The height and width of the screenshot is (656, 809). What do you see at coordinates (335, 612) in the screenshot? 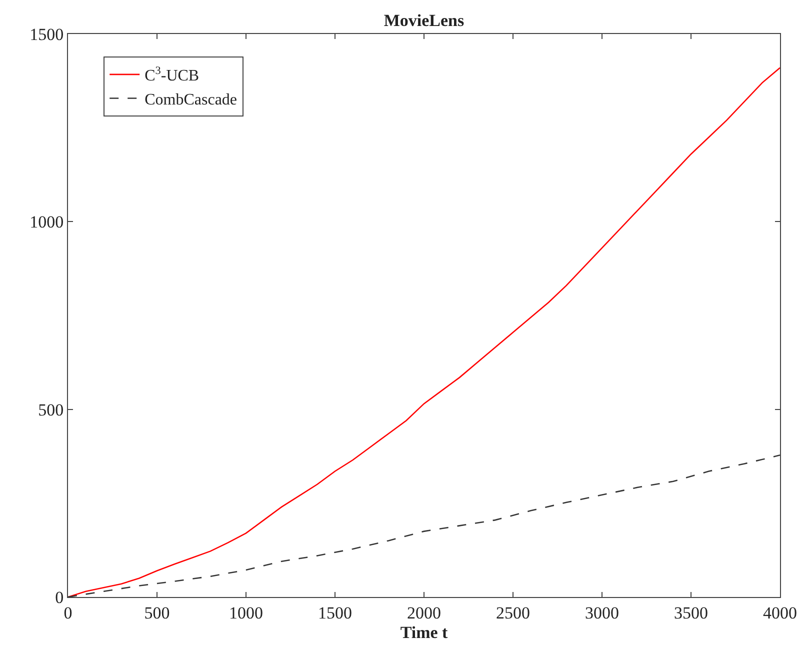
I see `x-tick-label: 1500` at bounding box center [335, 612].